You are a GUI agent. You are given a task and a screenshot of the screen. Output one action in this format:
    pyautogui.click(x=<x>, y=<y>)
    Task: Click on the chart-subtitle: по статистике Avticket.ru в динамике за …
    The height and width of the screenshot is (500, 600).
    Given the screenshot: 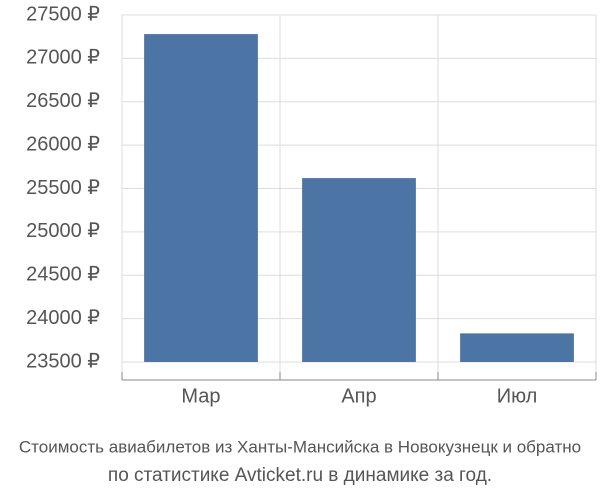 What is the action you would take?
    pyautogui.click(x=300, y=475)
    